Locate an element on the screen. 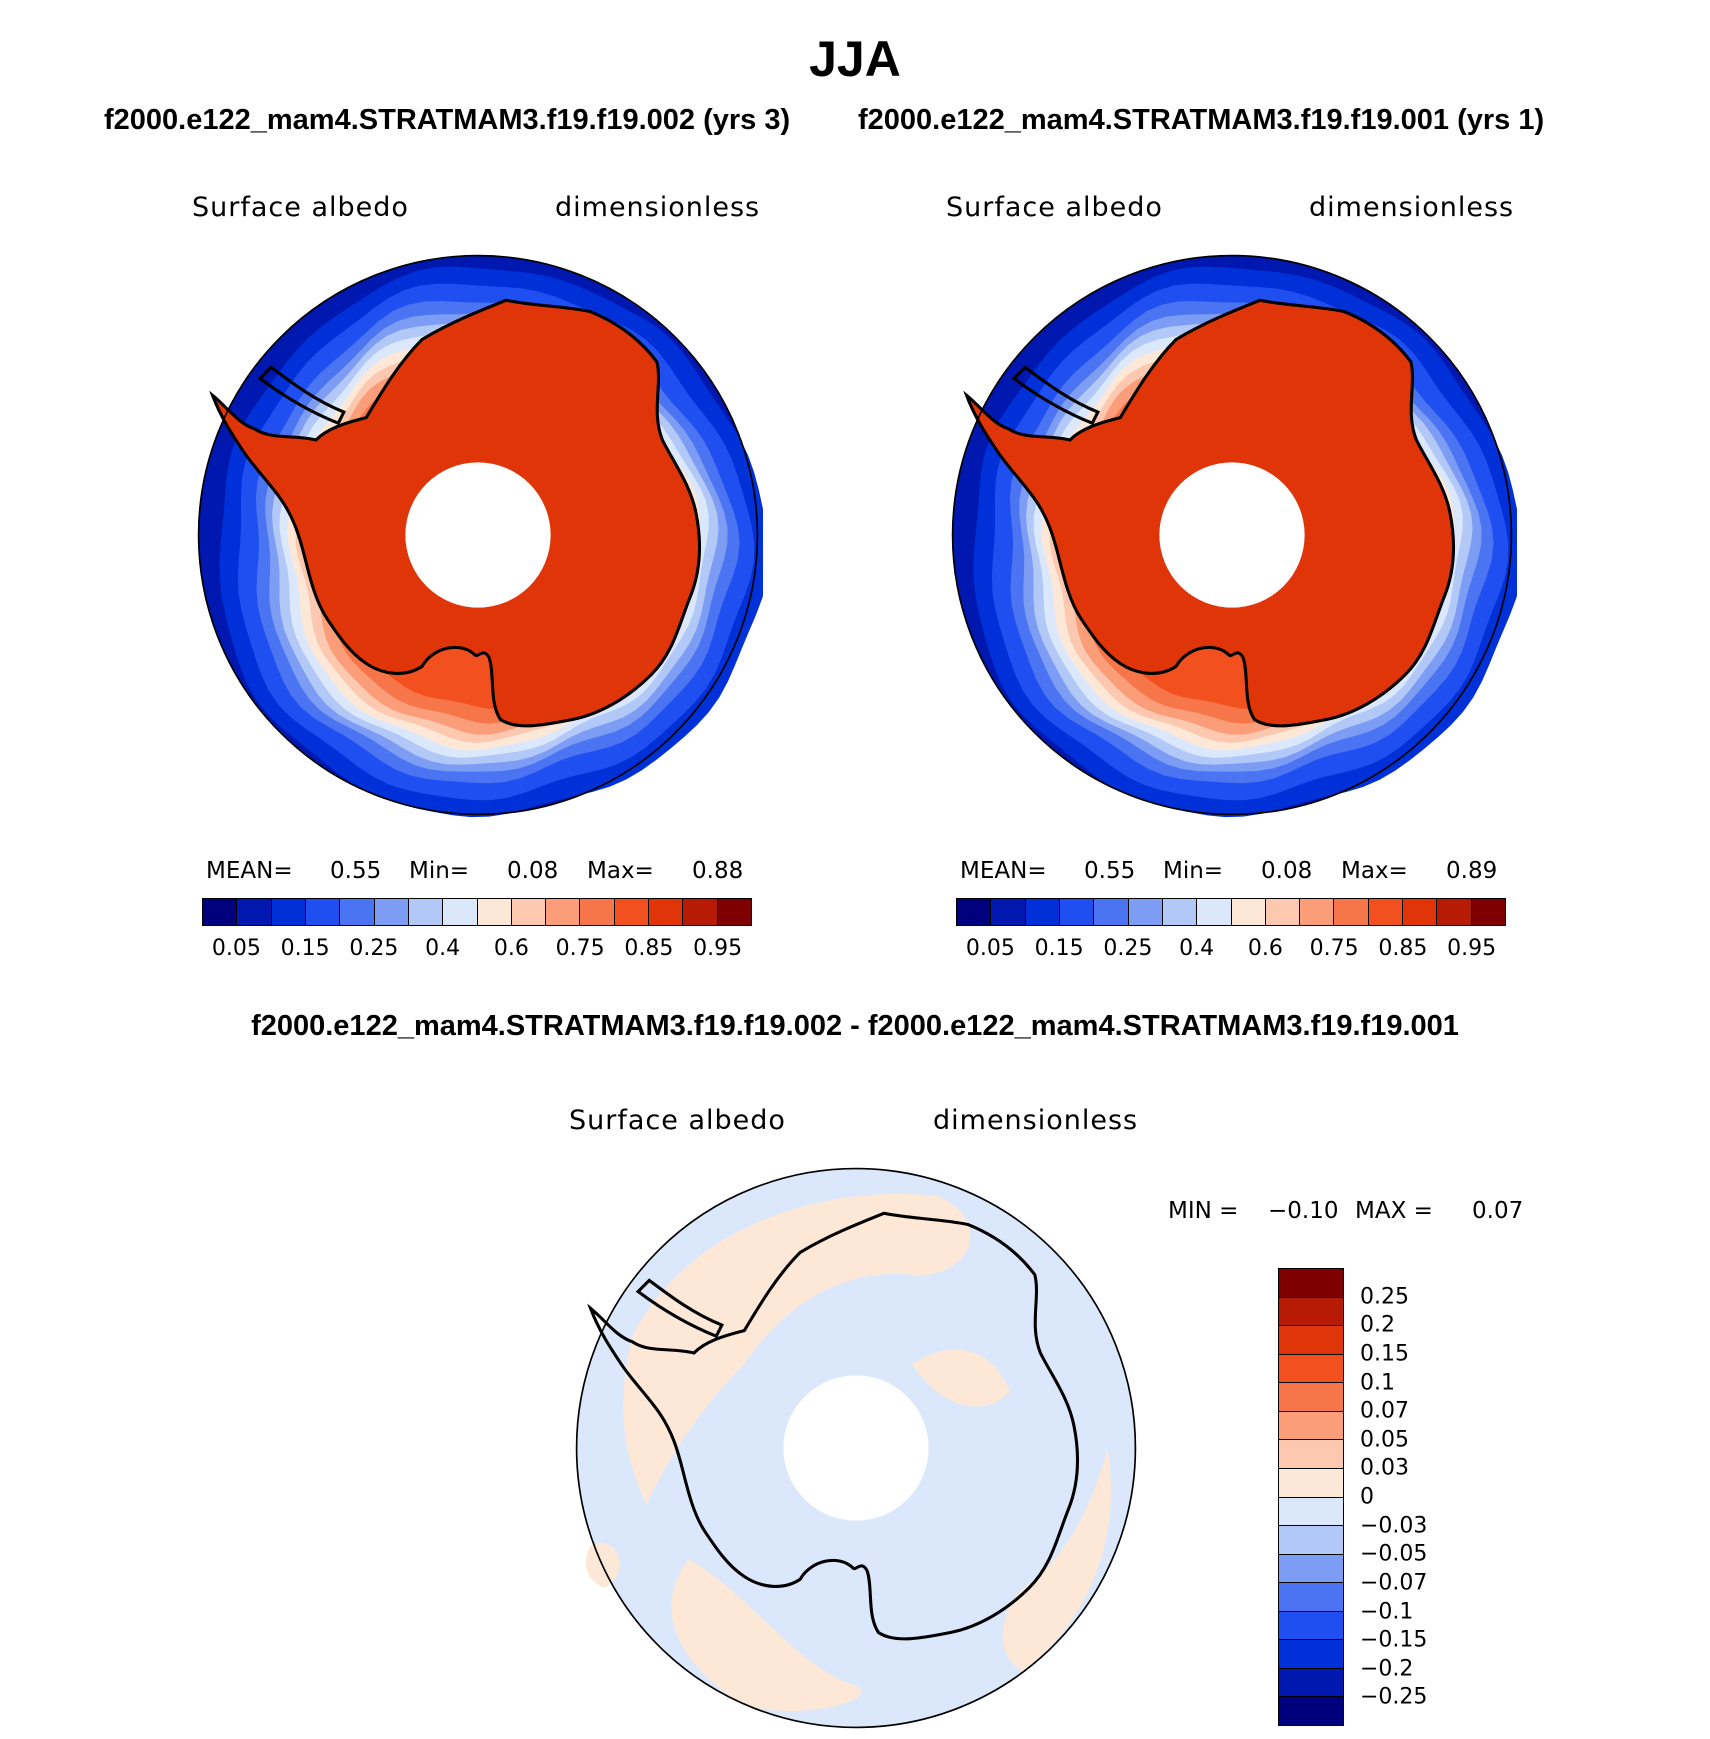  diff-colorbar-tick-label: −0.25 is located at coordinates (1394, 1697).